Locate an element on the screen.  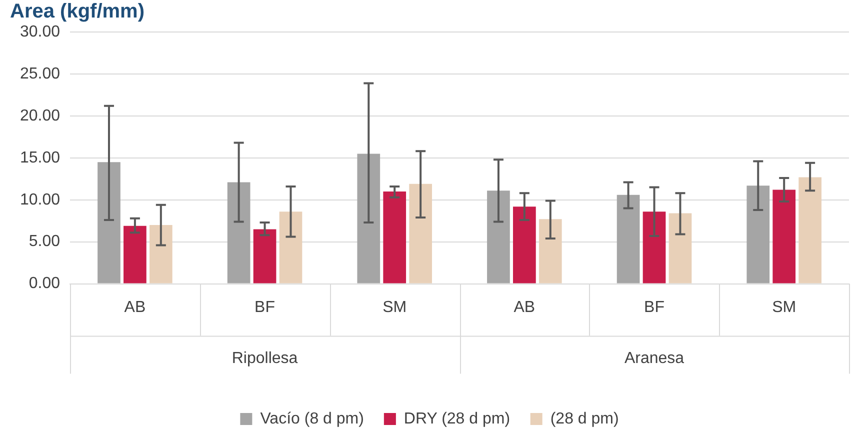
y-tick-label: 10.00 is located at coordinates (40, 199).